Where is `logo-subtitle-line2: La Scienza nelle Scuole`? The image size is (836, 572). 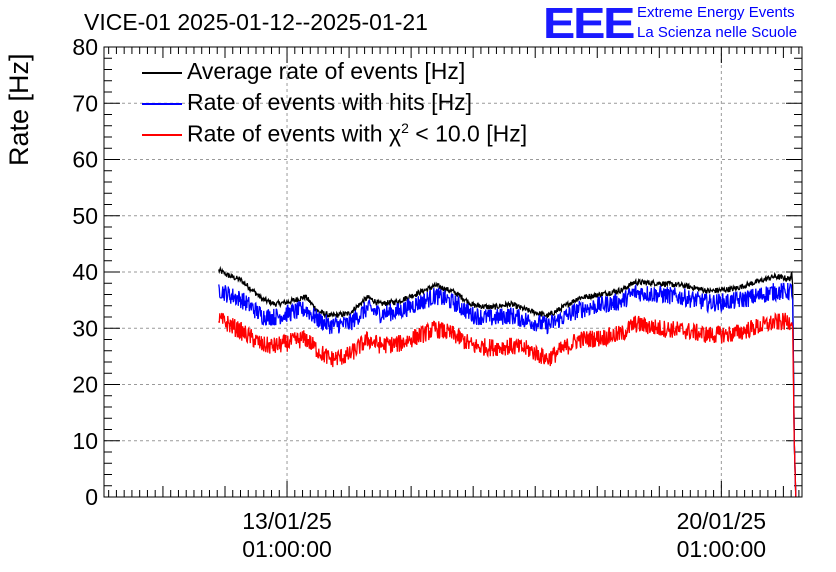
logo-subtitle-line2: La Scienza nelle Scuole is located at coordinates (717, 32).